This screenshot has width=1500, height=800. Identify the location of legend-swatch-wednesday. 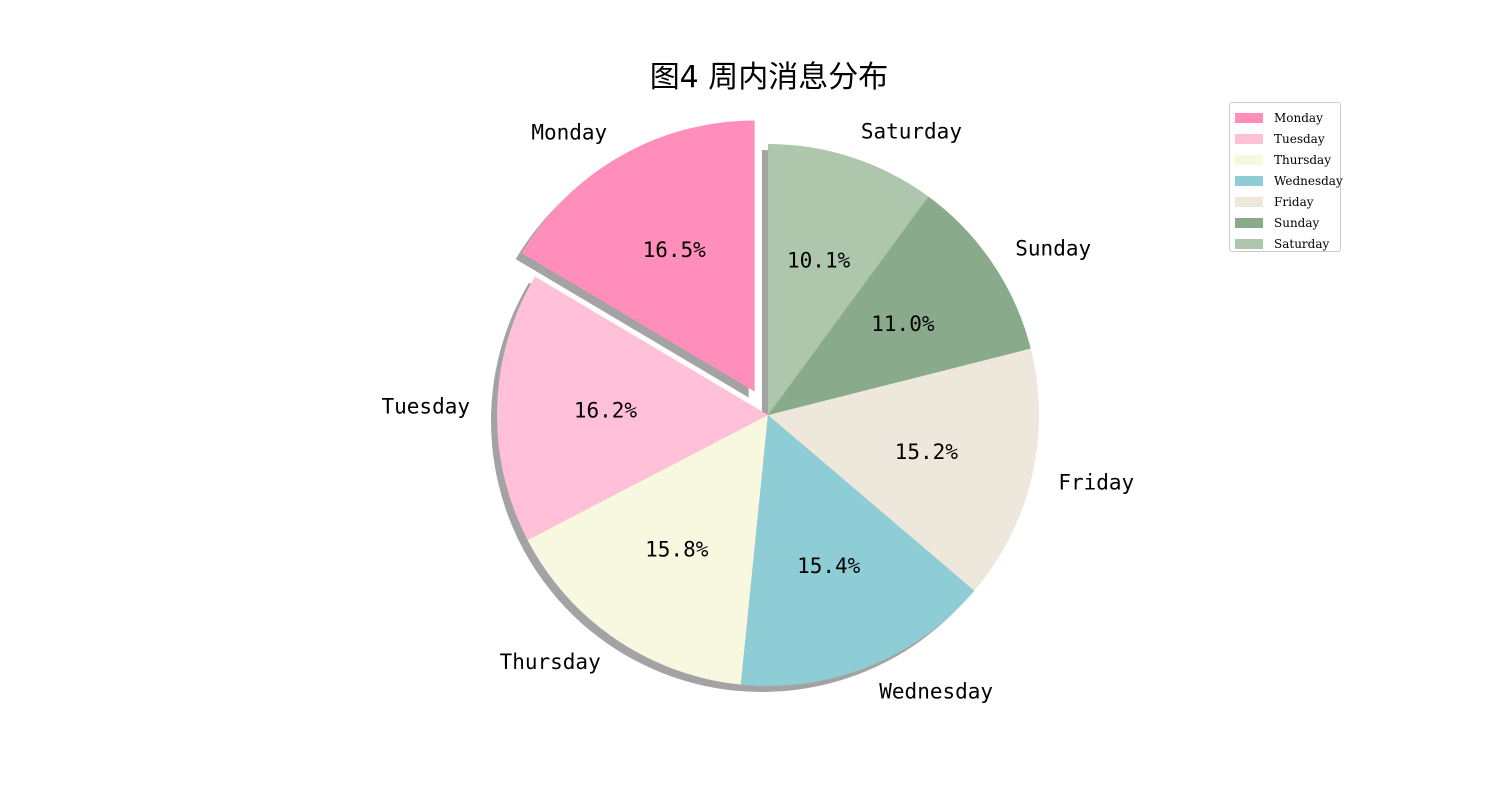
(1249, 180).